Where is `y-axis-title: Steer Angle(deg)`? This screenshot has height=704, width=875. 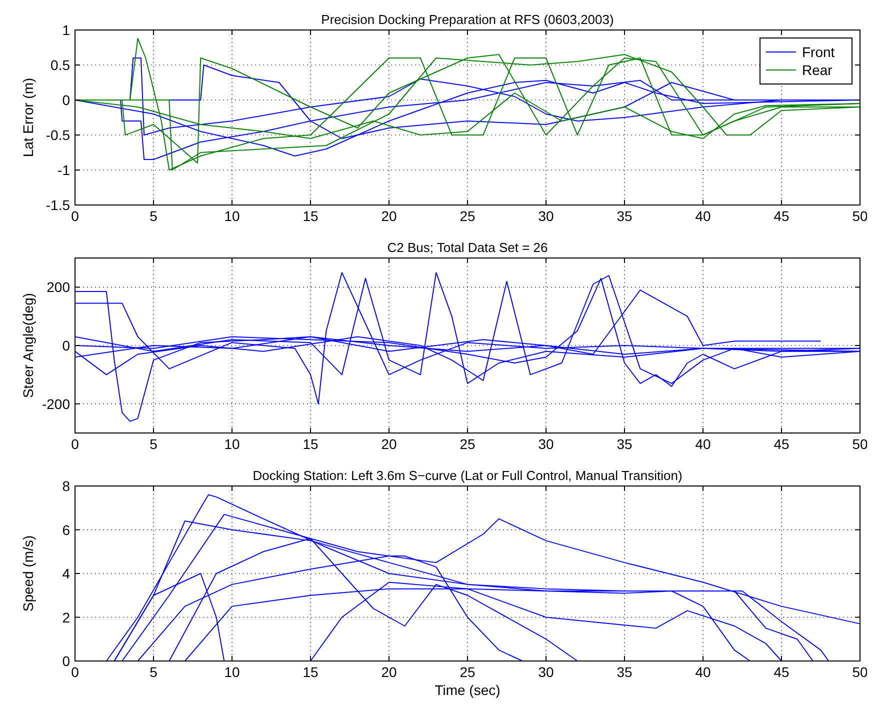
y-axis-title: Steer Angle(deg) is located at coordinates (28, 345).